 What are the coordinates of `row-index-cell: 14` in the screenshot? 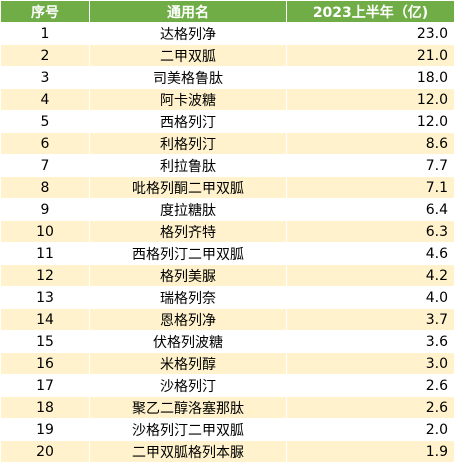 It's located at (45, 320).